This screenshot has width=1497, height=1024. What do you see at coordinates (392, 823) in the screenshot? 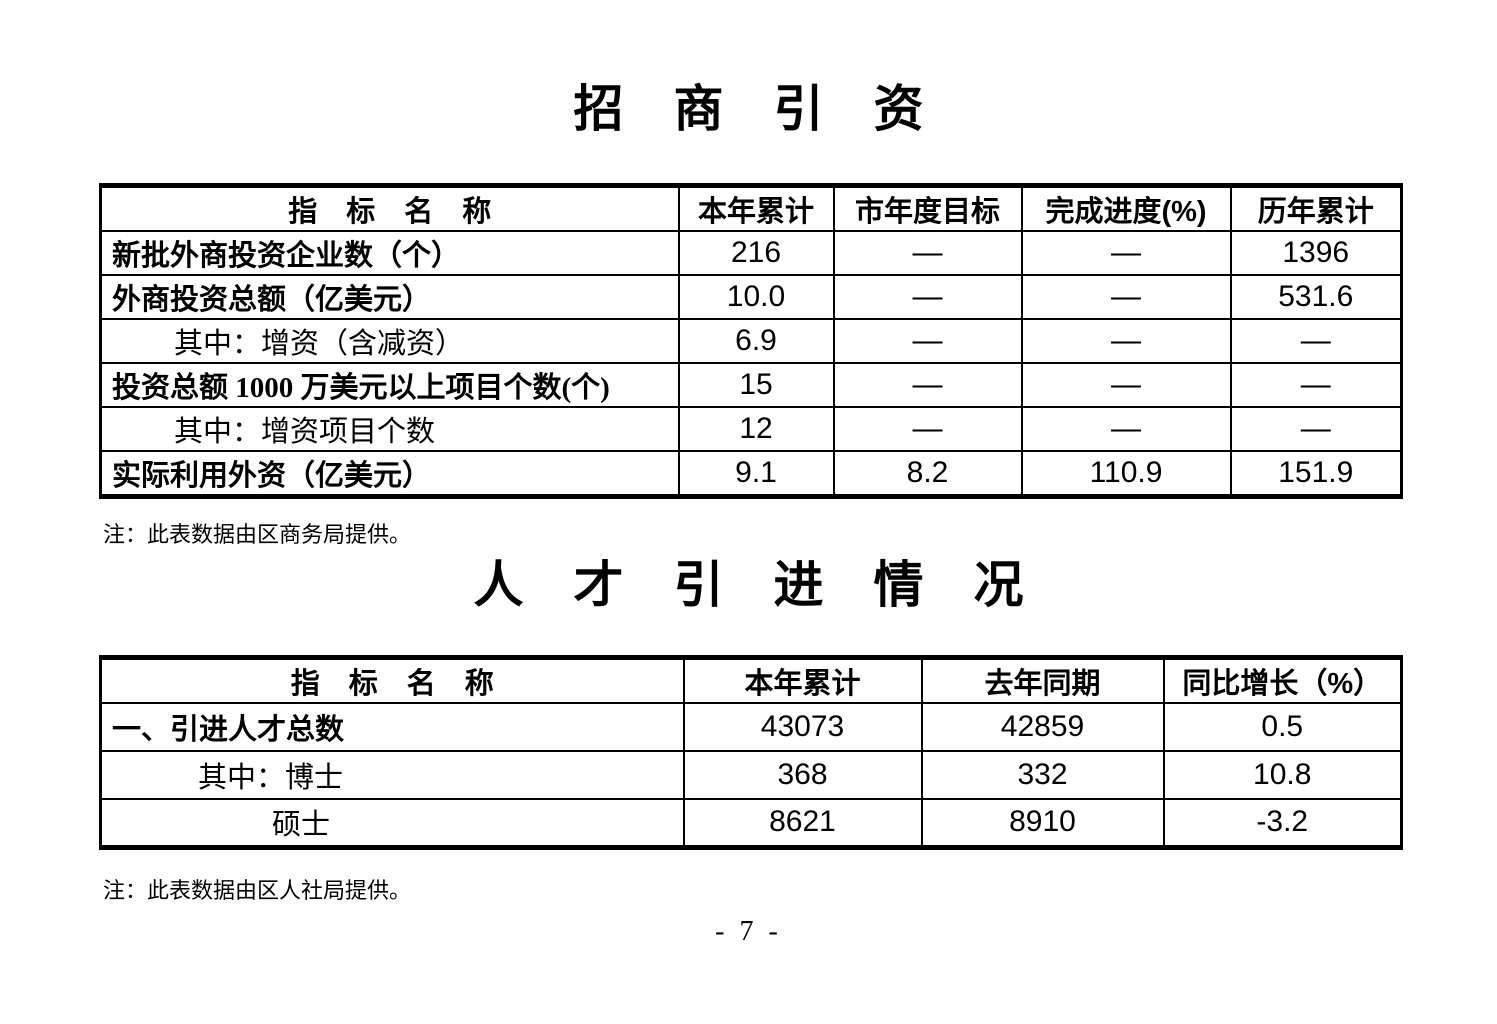
I see `row-label: 硕士` at bounding box center [392, 823].